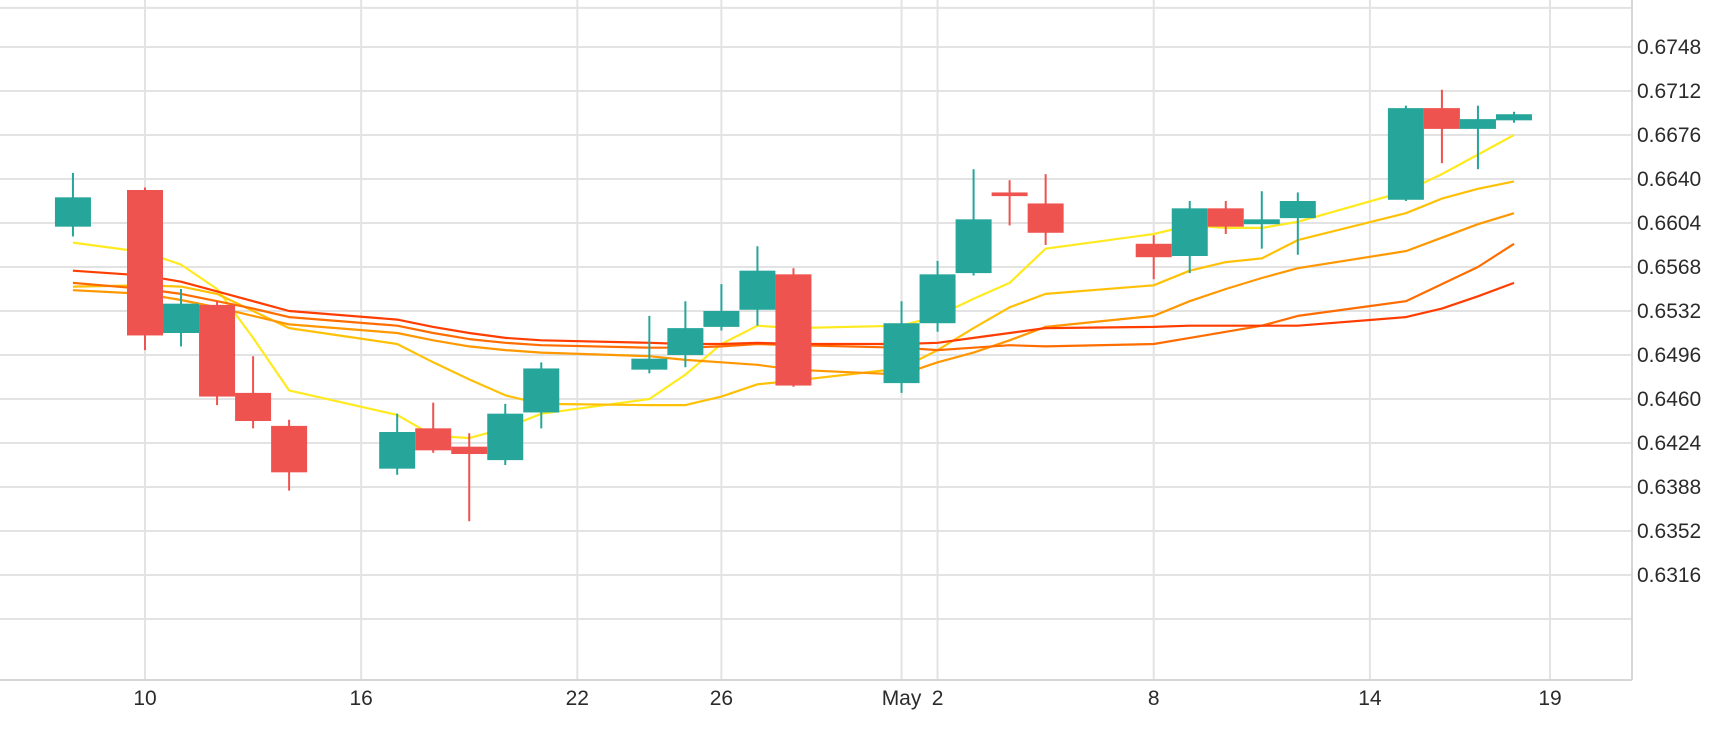  What do you see at coordinates (1669, 267) in the screenshot?
I see `y-tick-label: 0.6568` at bounding box center [1669, 267].